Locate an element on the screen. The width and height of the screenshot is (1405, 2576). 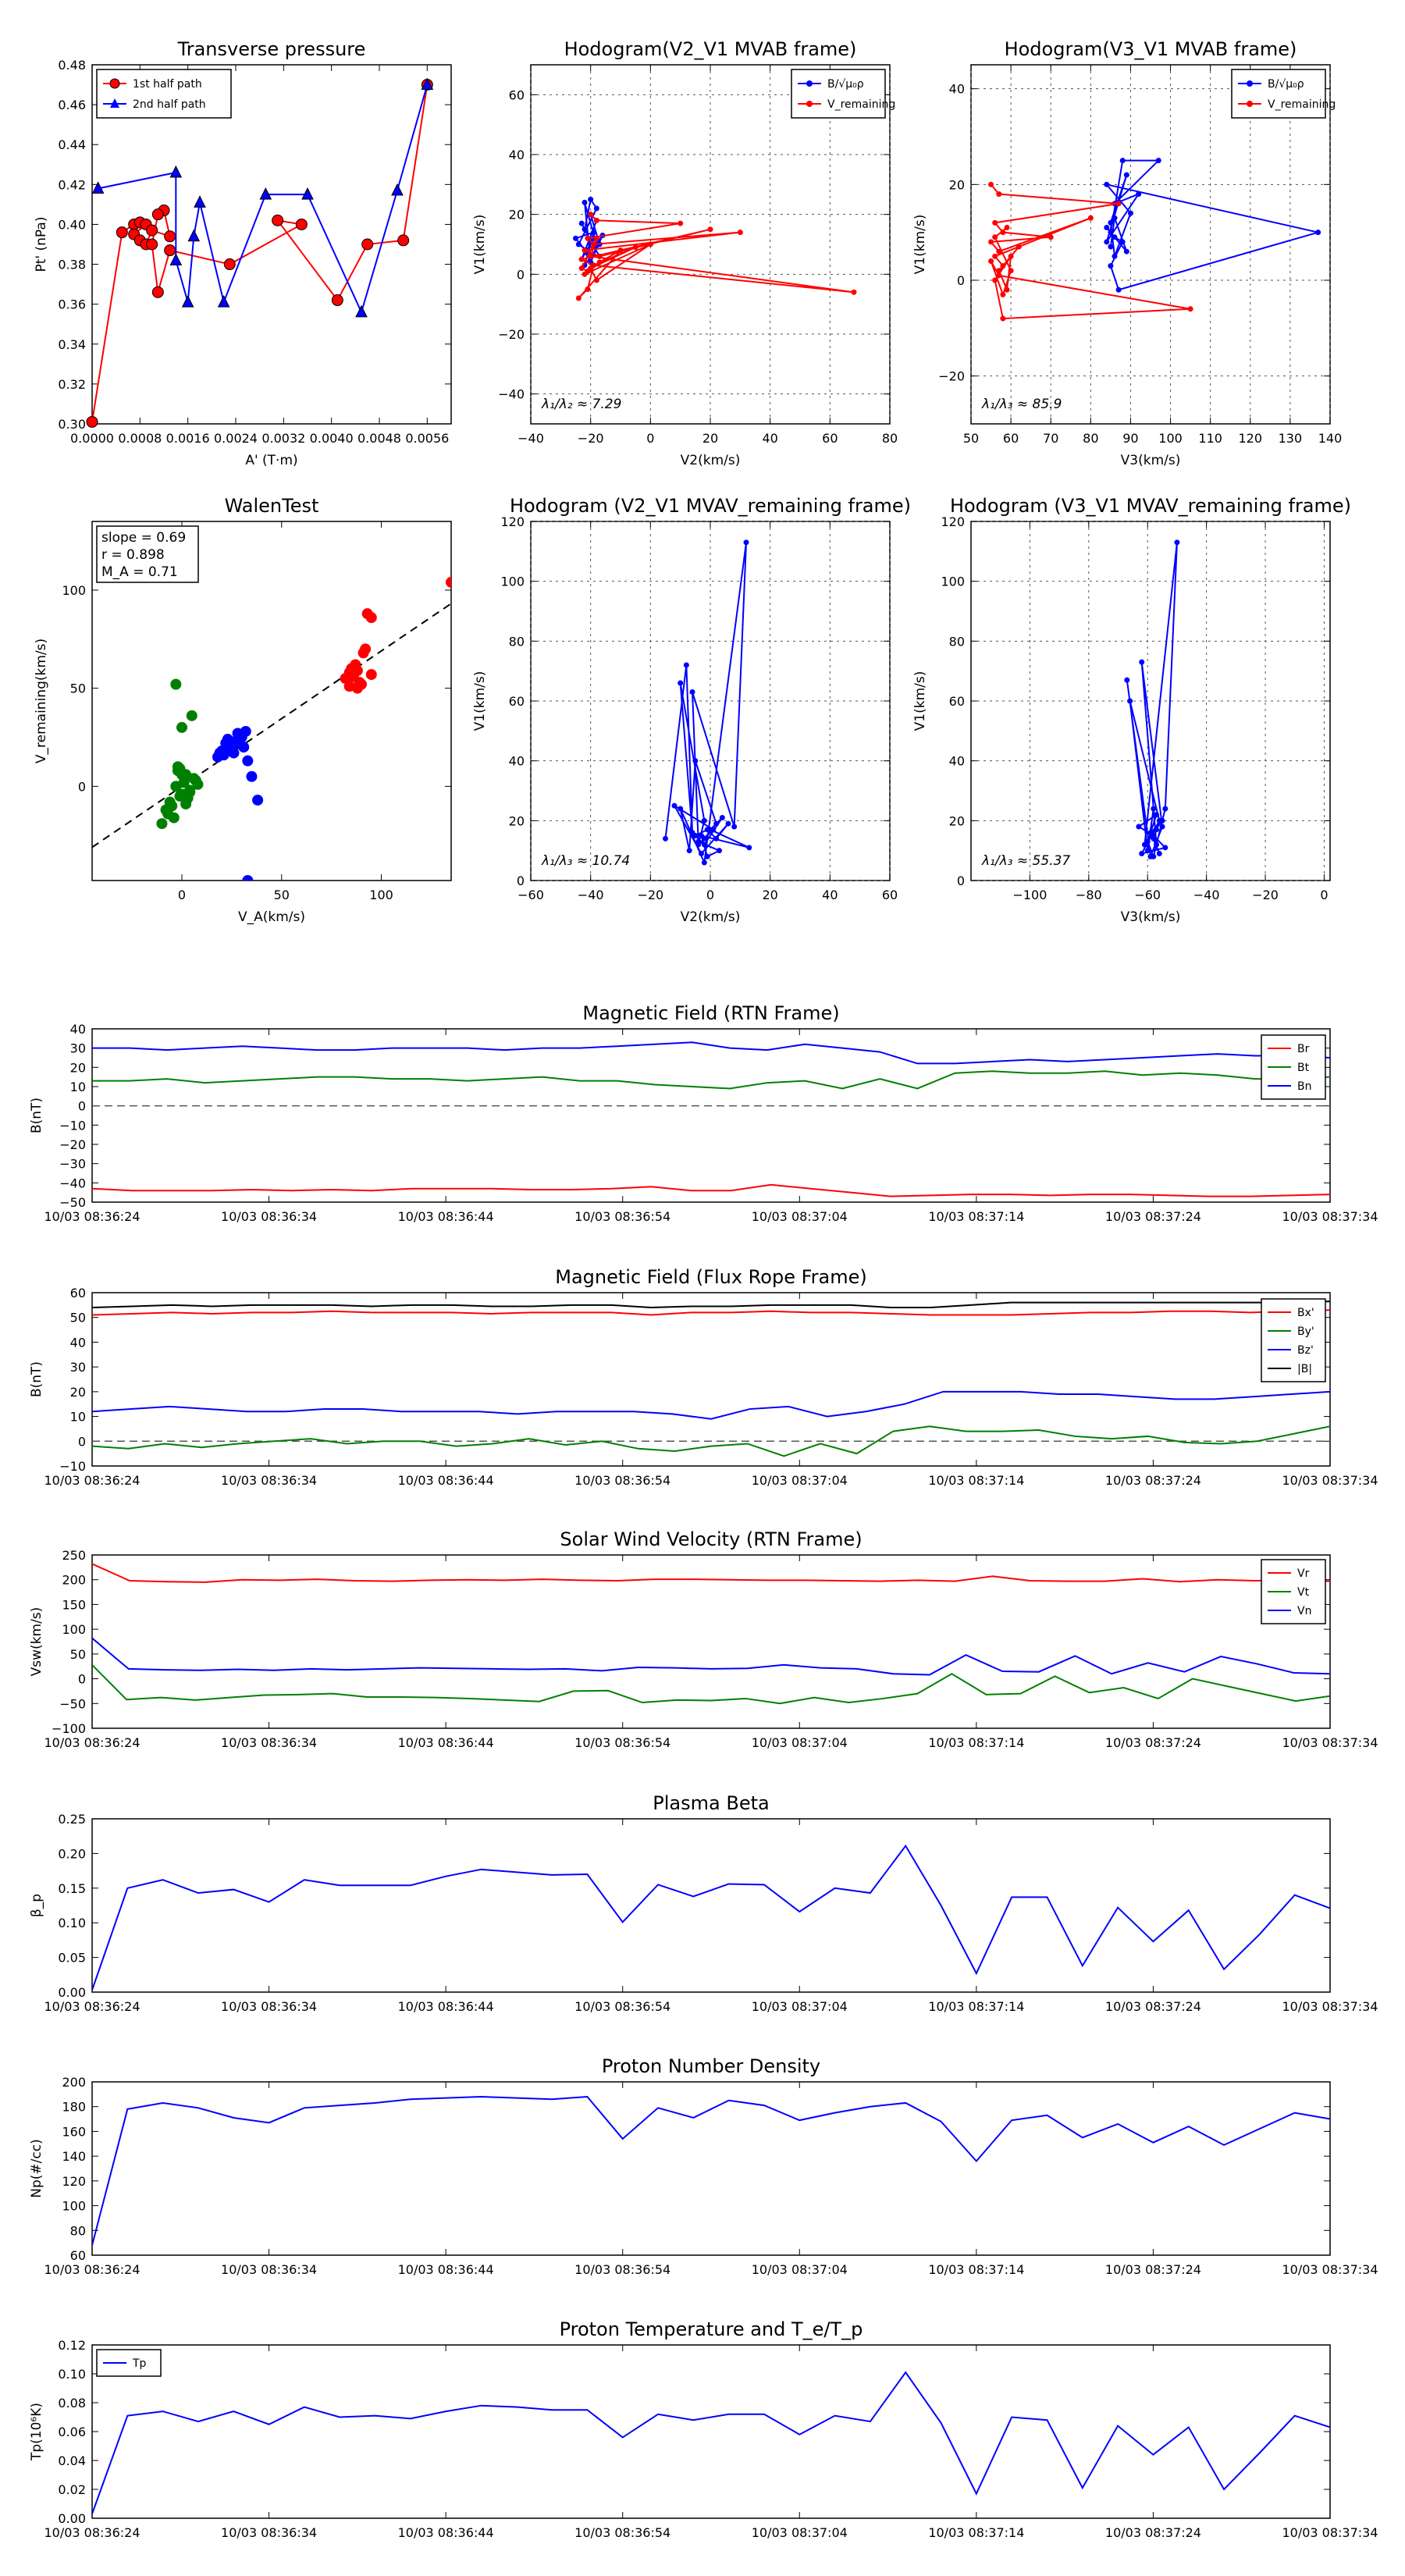
hodo_v2v1_mvav-ytick-label: 120 is located at coordinates (512, 521).